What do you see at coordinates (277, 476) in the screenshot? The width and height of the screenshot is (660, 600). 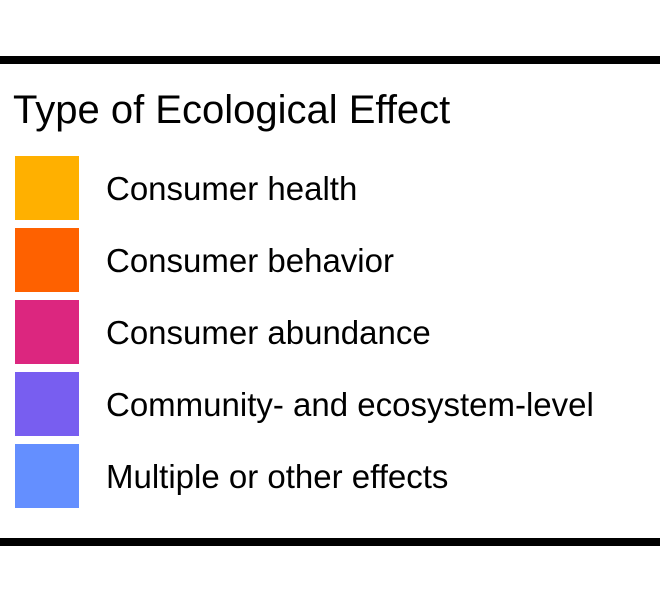 I see `legend-label: Multiple or other effects` at bounding box center [277, 476].